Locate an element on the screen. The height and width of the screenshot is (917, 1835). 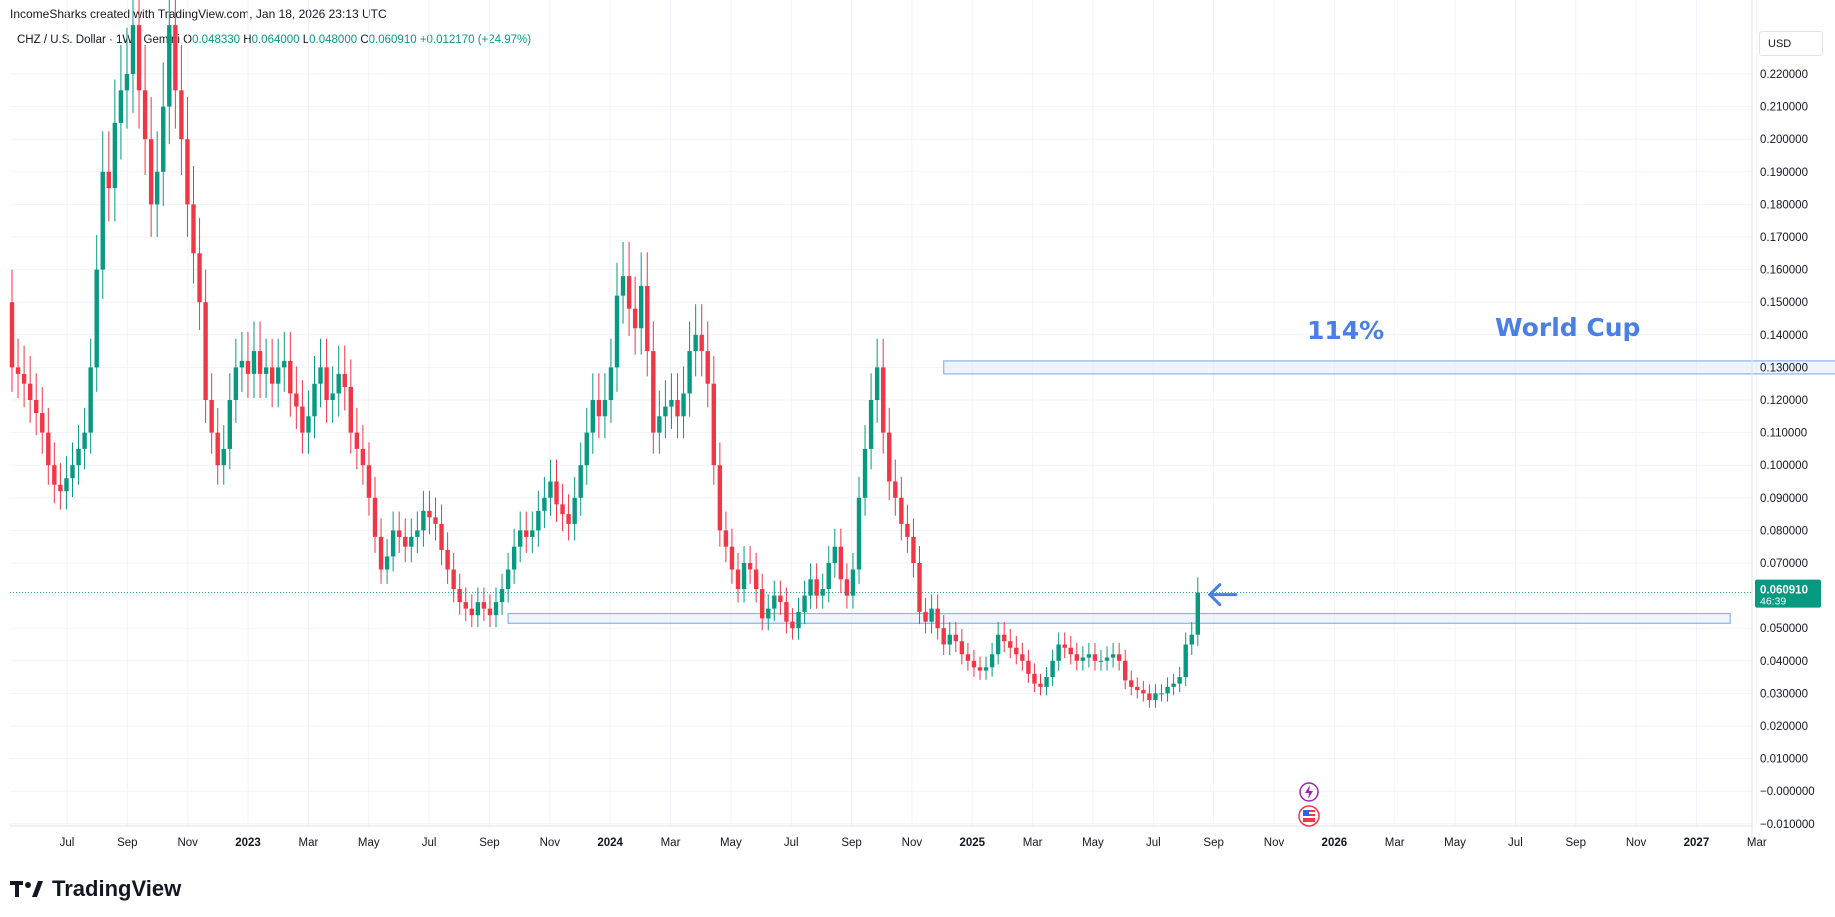
legend-low: 0.048000 is located at coordinates (333, 40).